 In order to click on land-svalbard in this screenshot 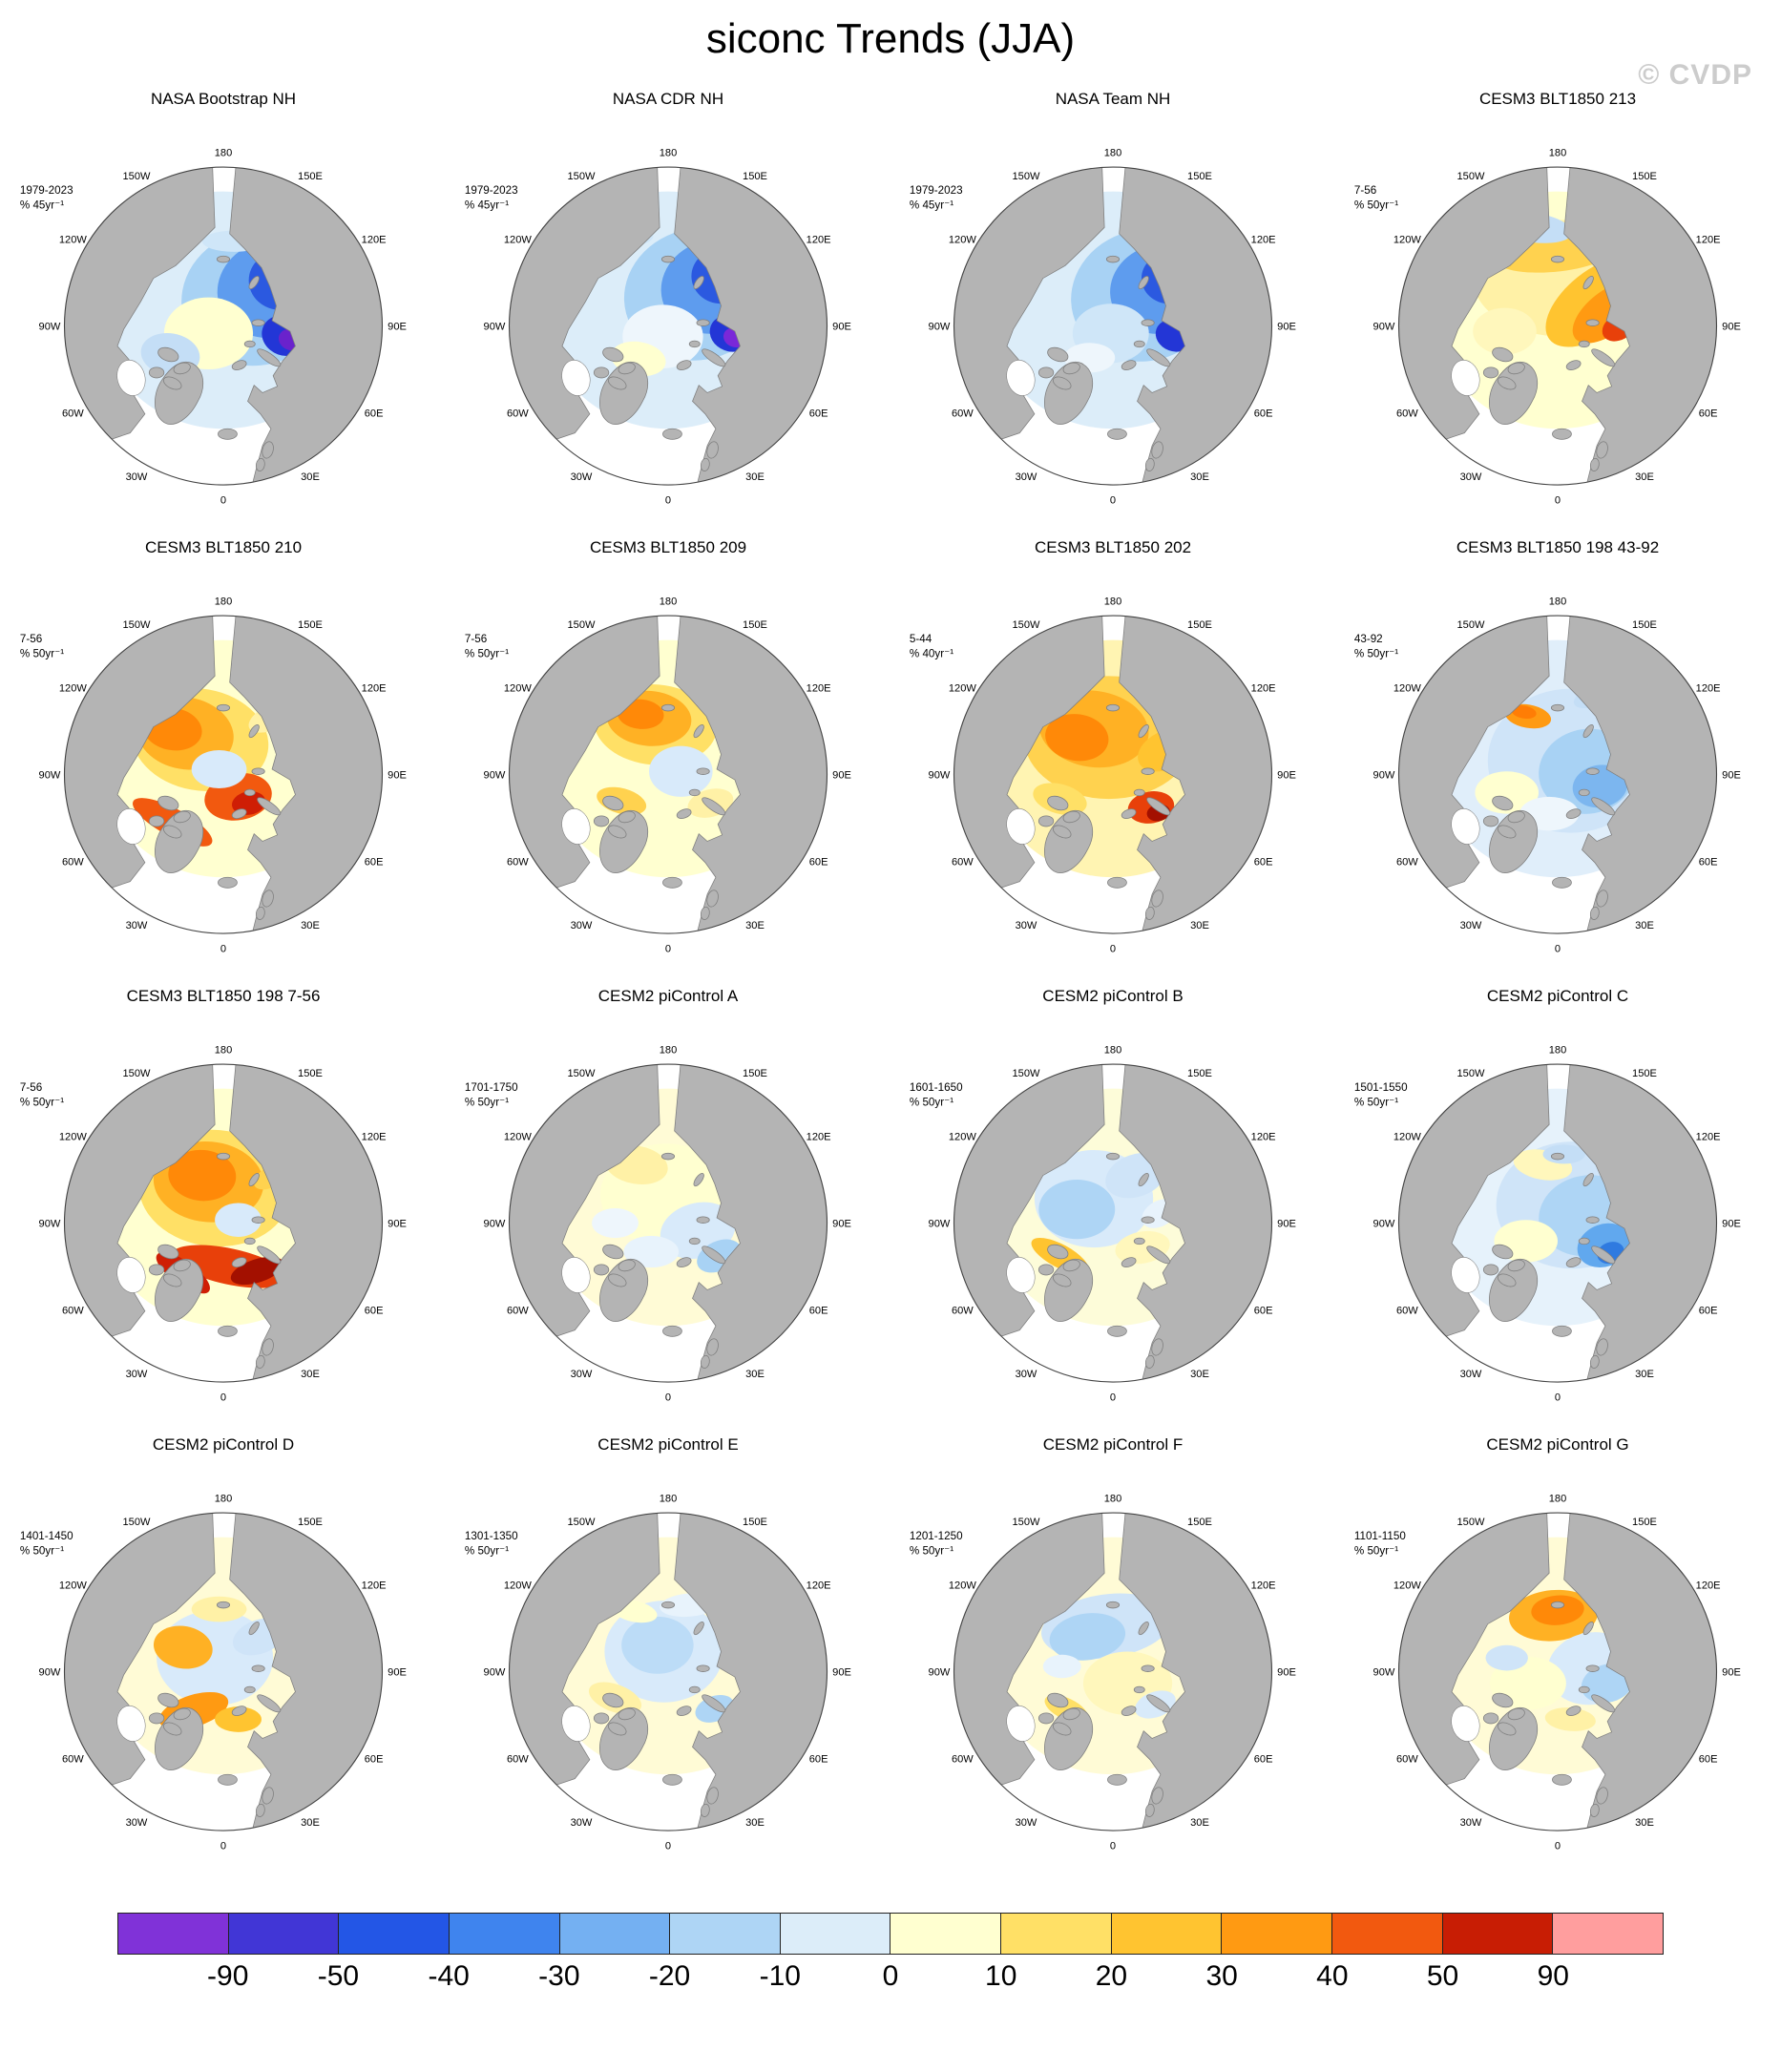, I will do `click(1573, 813)`.